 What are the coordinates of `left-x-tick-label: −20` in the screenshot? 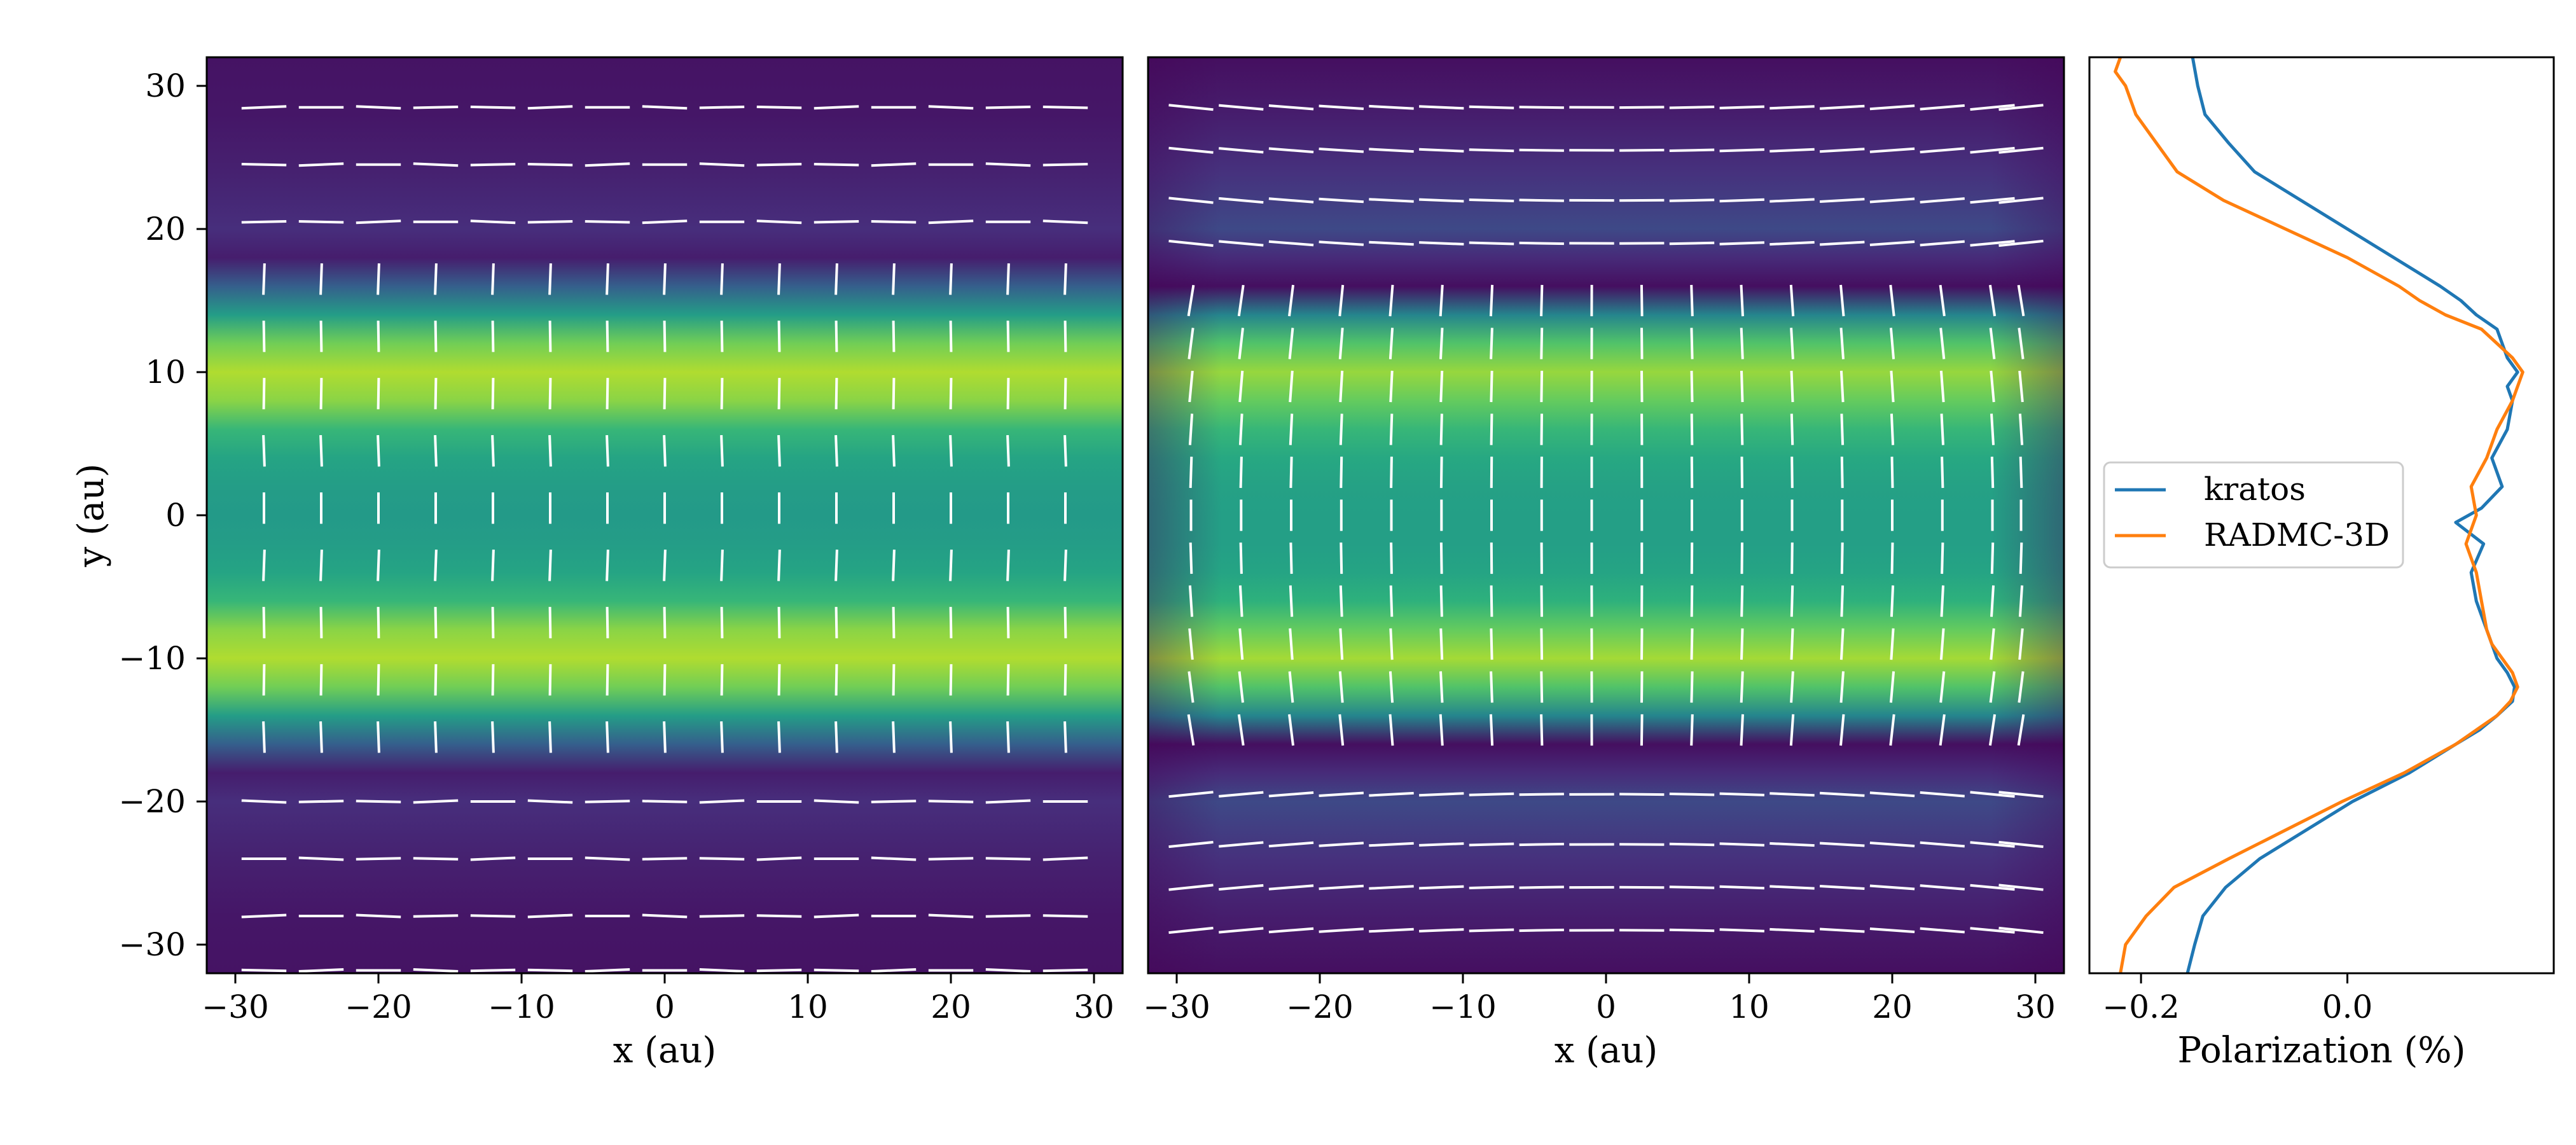 It's located at (378, 1007).